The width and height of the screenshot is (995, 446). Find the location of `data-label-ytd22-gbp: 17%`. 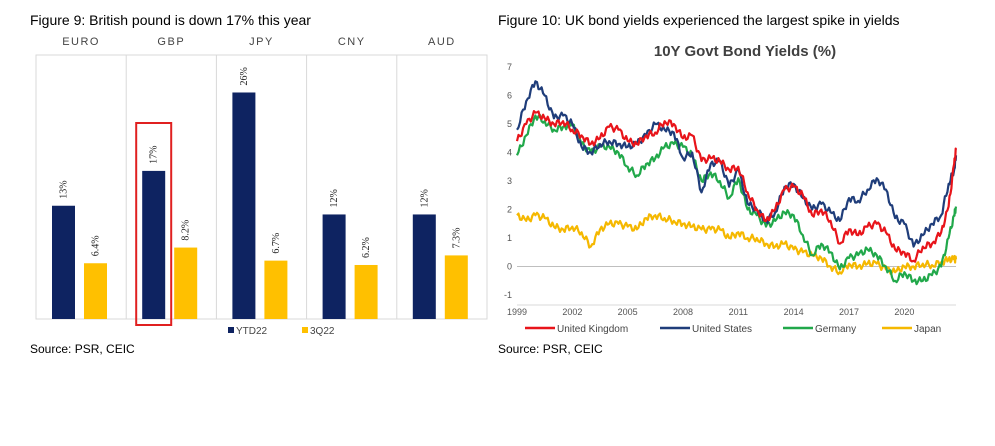

data-label-ytd22-gbp: 17% is located at coordinates (154, 155).